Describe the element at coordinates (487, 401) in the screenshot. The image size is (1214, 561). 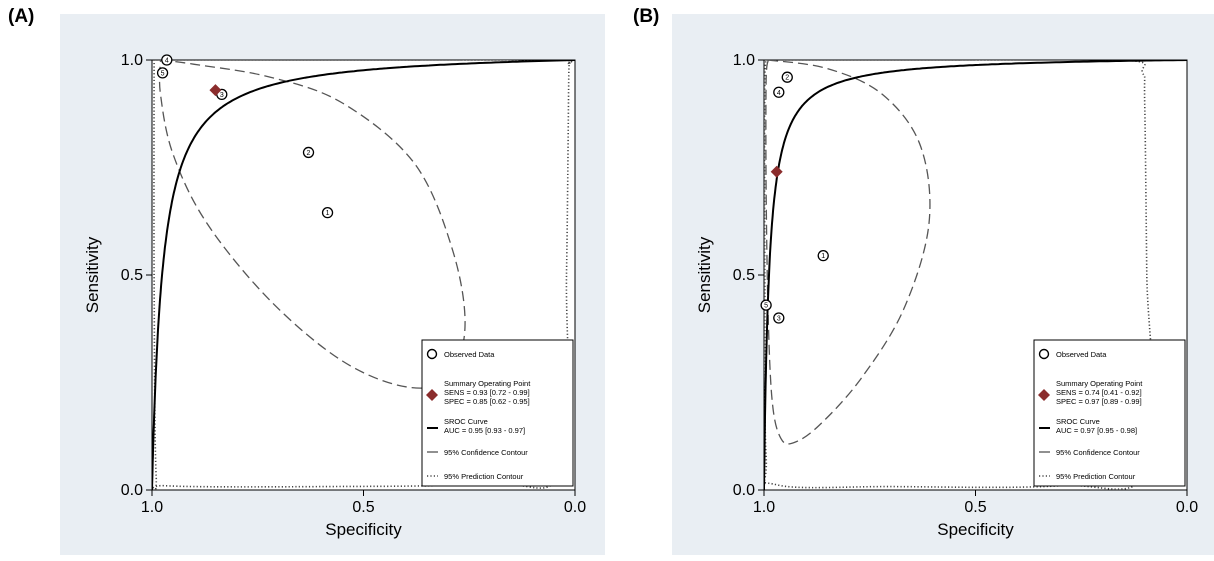
I see `legend-summary-spec: SPEC = 0.85 [0.62 - 0.95]` at that location.